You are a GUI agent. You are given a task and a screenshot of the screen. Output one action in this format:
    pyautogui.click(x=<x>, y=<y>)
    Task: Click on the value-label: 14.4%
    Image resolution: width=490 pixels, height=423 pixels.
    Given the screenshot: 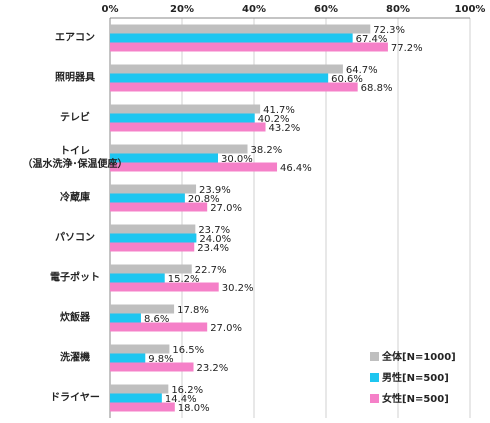 What is the action you would take?
    pyautogui.click(x=181, y=399)
    